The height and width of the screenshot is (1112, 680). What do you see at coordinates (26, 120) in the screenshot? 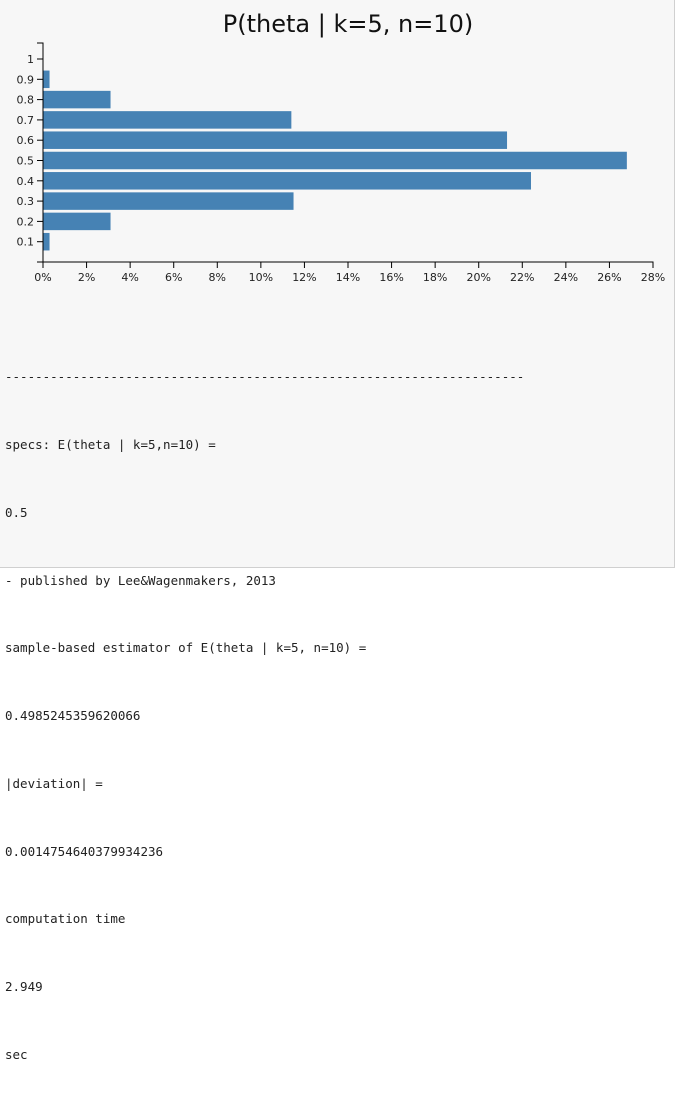
I see `y-tick-label: 0.7` at bounding box center [26, 120].